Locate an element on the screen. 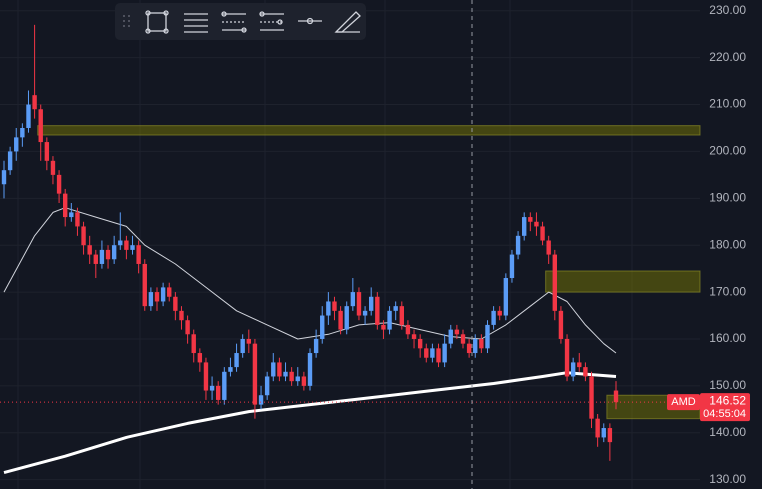 The image size is (762, 489). y-tick-label: 220.00 is located at coordinates (727, 57).